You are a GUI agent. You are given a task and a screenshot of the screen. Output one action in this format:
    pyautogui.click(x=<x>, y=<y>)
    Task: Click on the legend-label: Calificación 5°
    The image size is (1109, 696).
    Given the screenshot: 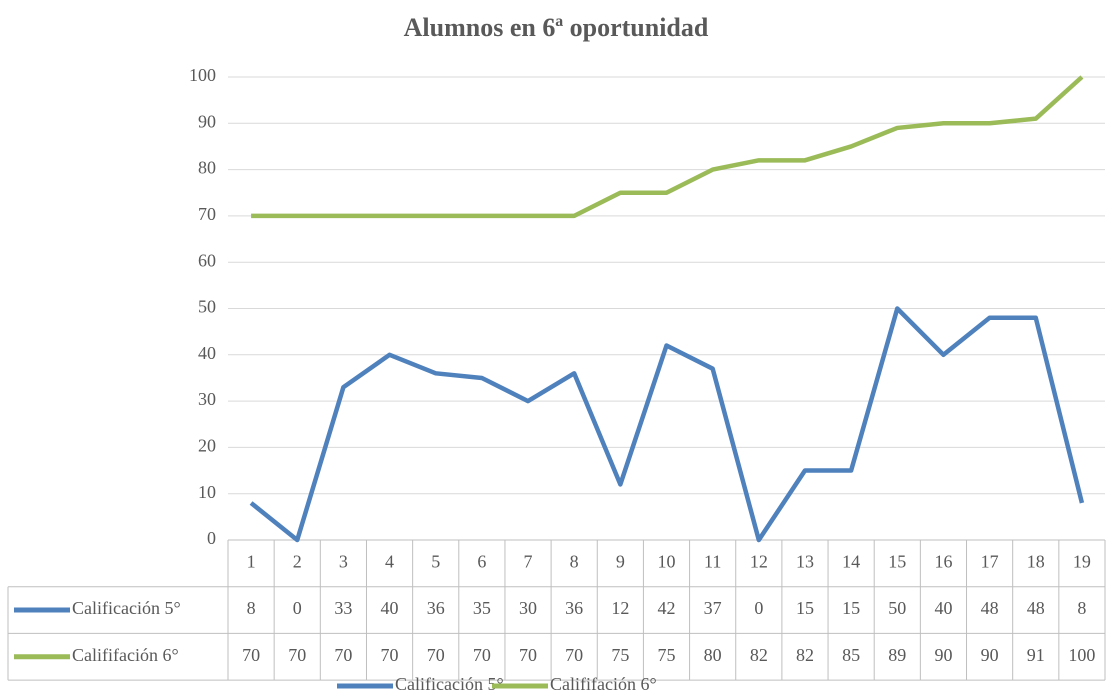 What is the action you would take?
    pyautogui.click(x=449, y=684)
    